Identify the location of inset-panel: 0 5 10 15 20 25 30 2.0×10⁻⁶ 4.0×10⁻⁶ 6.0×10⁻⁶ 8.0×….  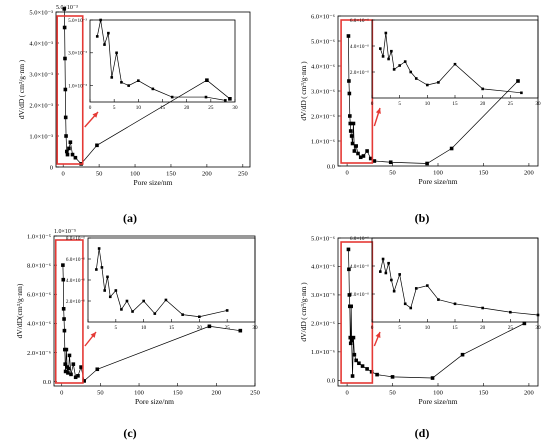
(162, 283).